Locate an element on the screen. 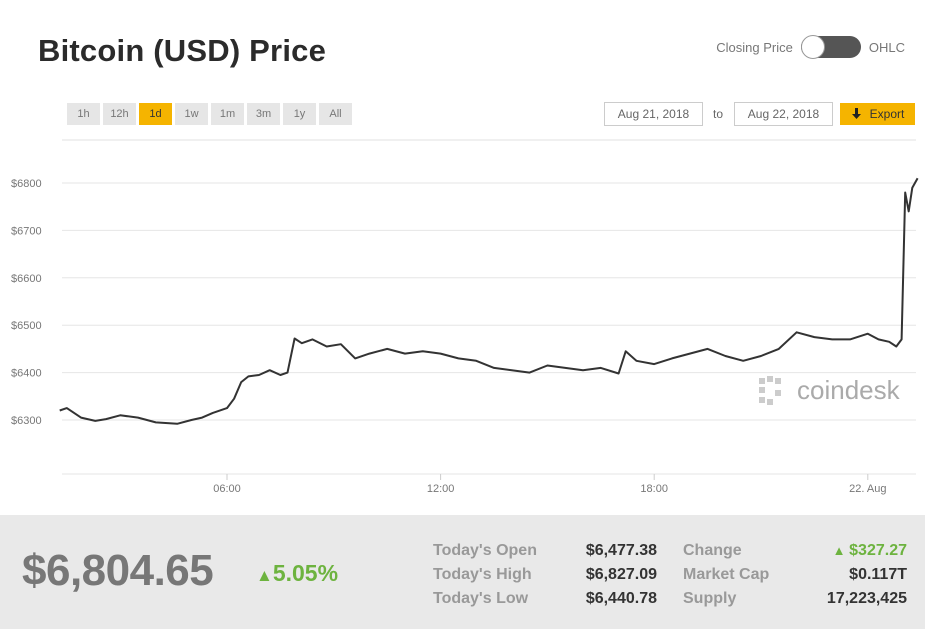 This screenshot has width=925, height=629. supply-label: Supply is located at coordinates (710, 598).